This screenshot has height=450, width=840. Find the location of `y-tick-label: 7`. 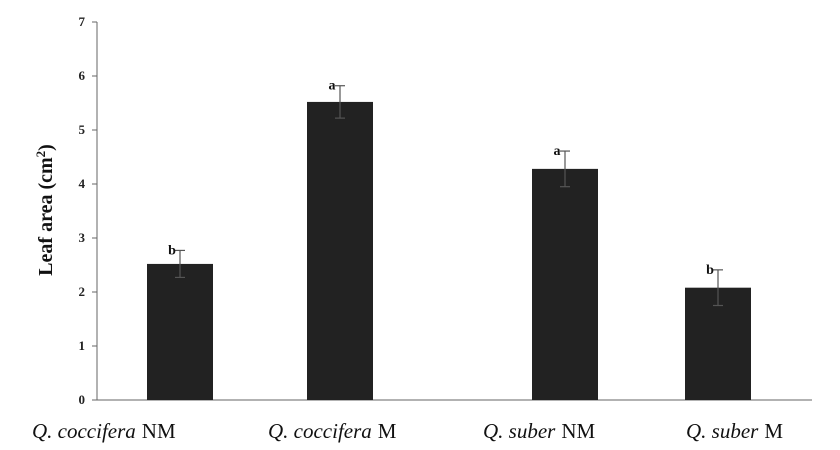

y-tick-label: 7 is located at coordinates (82, 21).